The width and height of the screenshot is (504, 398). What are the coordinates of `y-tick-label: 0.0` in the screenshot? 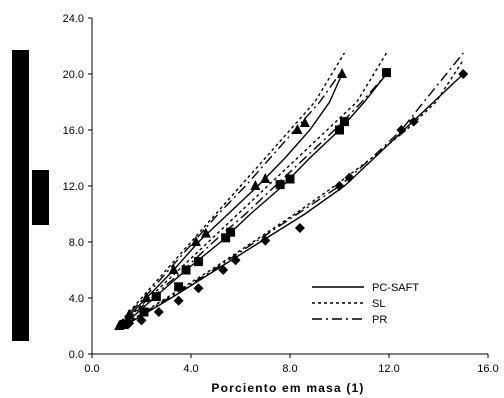 It's located at (76, 355).